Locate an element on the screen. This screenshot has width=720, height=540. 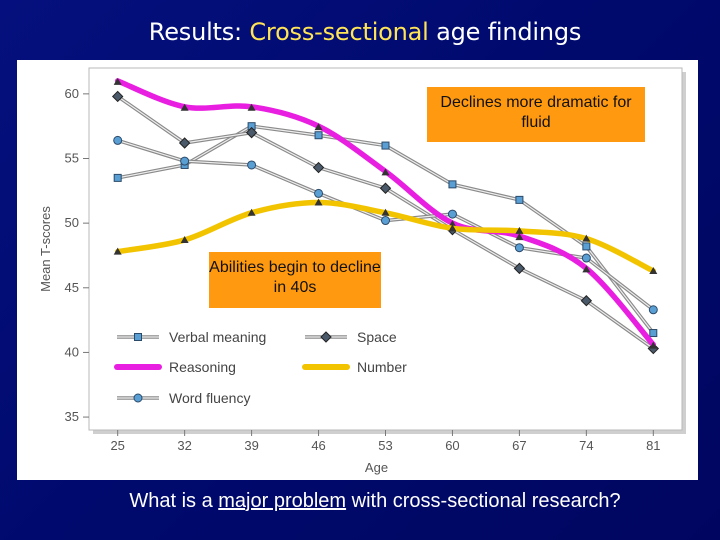
question-prefix: What is a is located at coordinates (174, 501).